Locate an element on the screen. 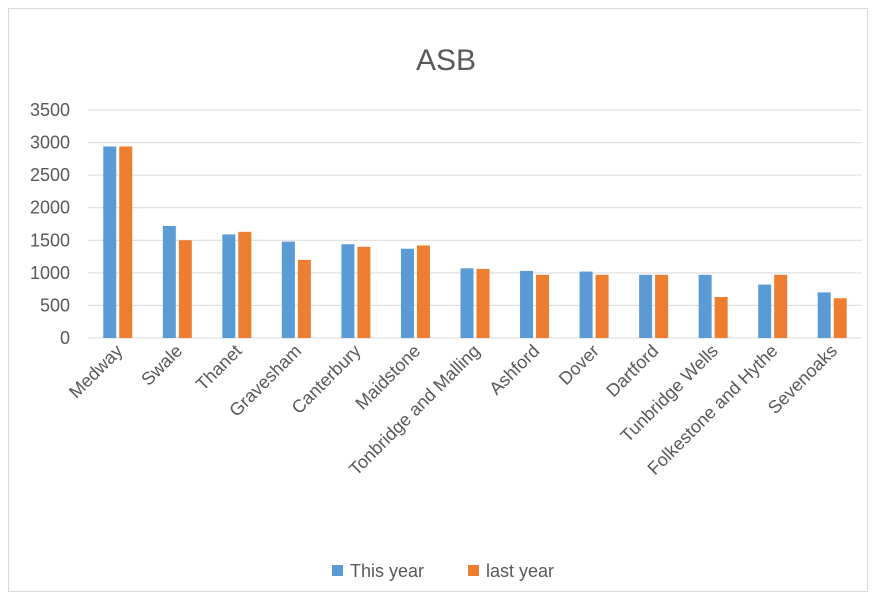 The width and height of the screenshot is (877, 600). legend-label: This year is located at coordinates (387, 571).